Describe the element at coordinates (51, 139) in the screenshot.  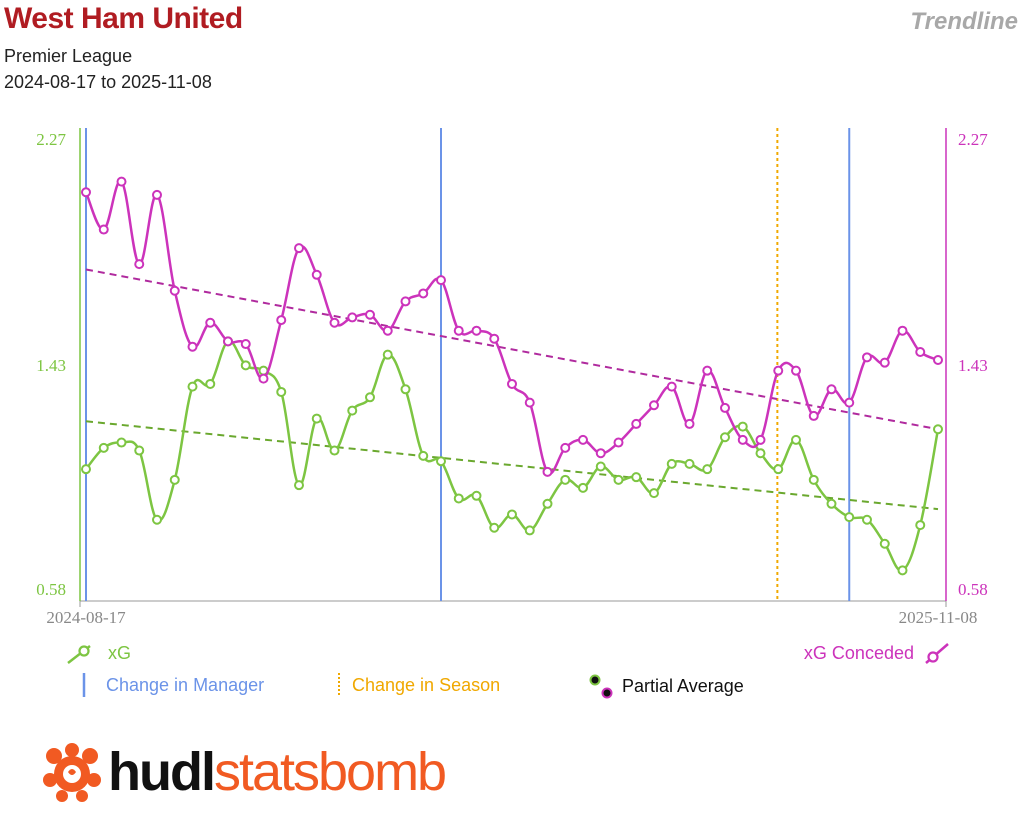
I see `left-tick-label: 2.27` at that location.